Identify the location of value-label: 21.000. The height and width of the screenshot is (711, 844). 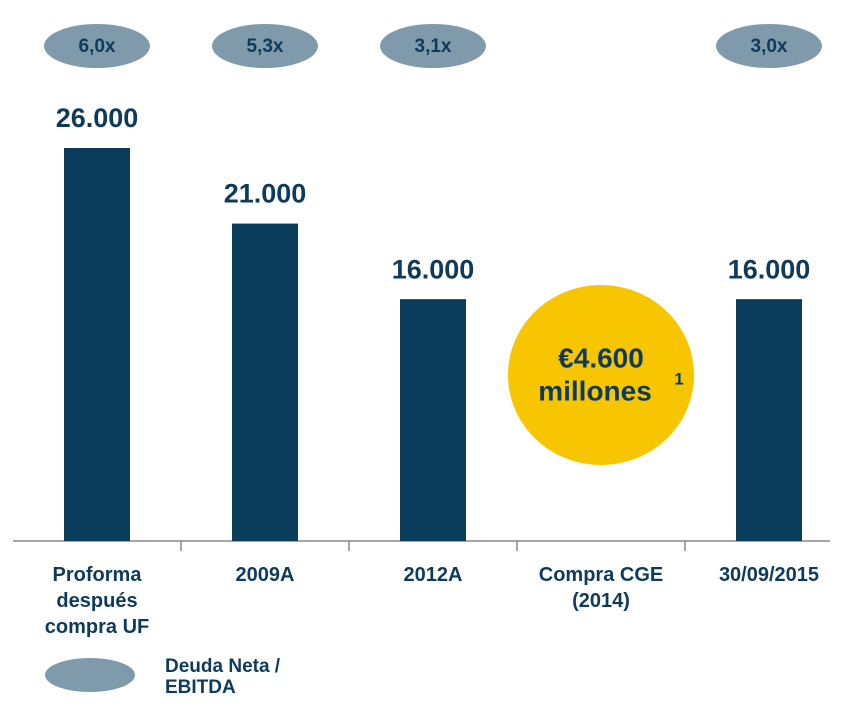
(265, 194).